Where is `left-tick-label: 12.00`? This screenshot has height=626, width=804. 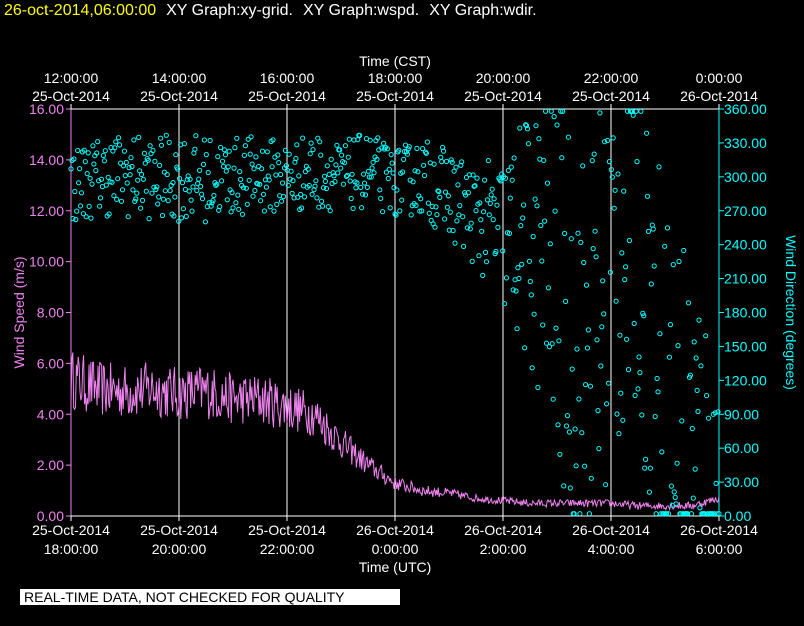
left-tick-label: 12.00 is located at coordinates (46, 211).